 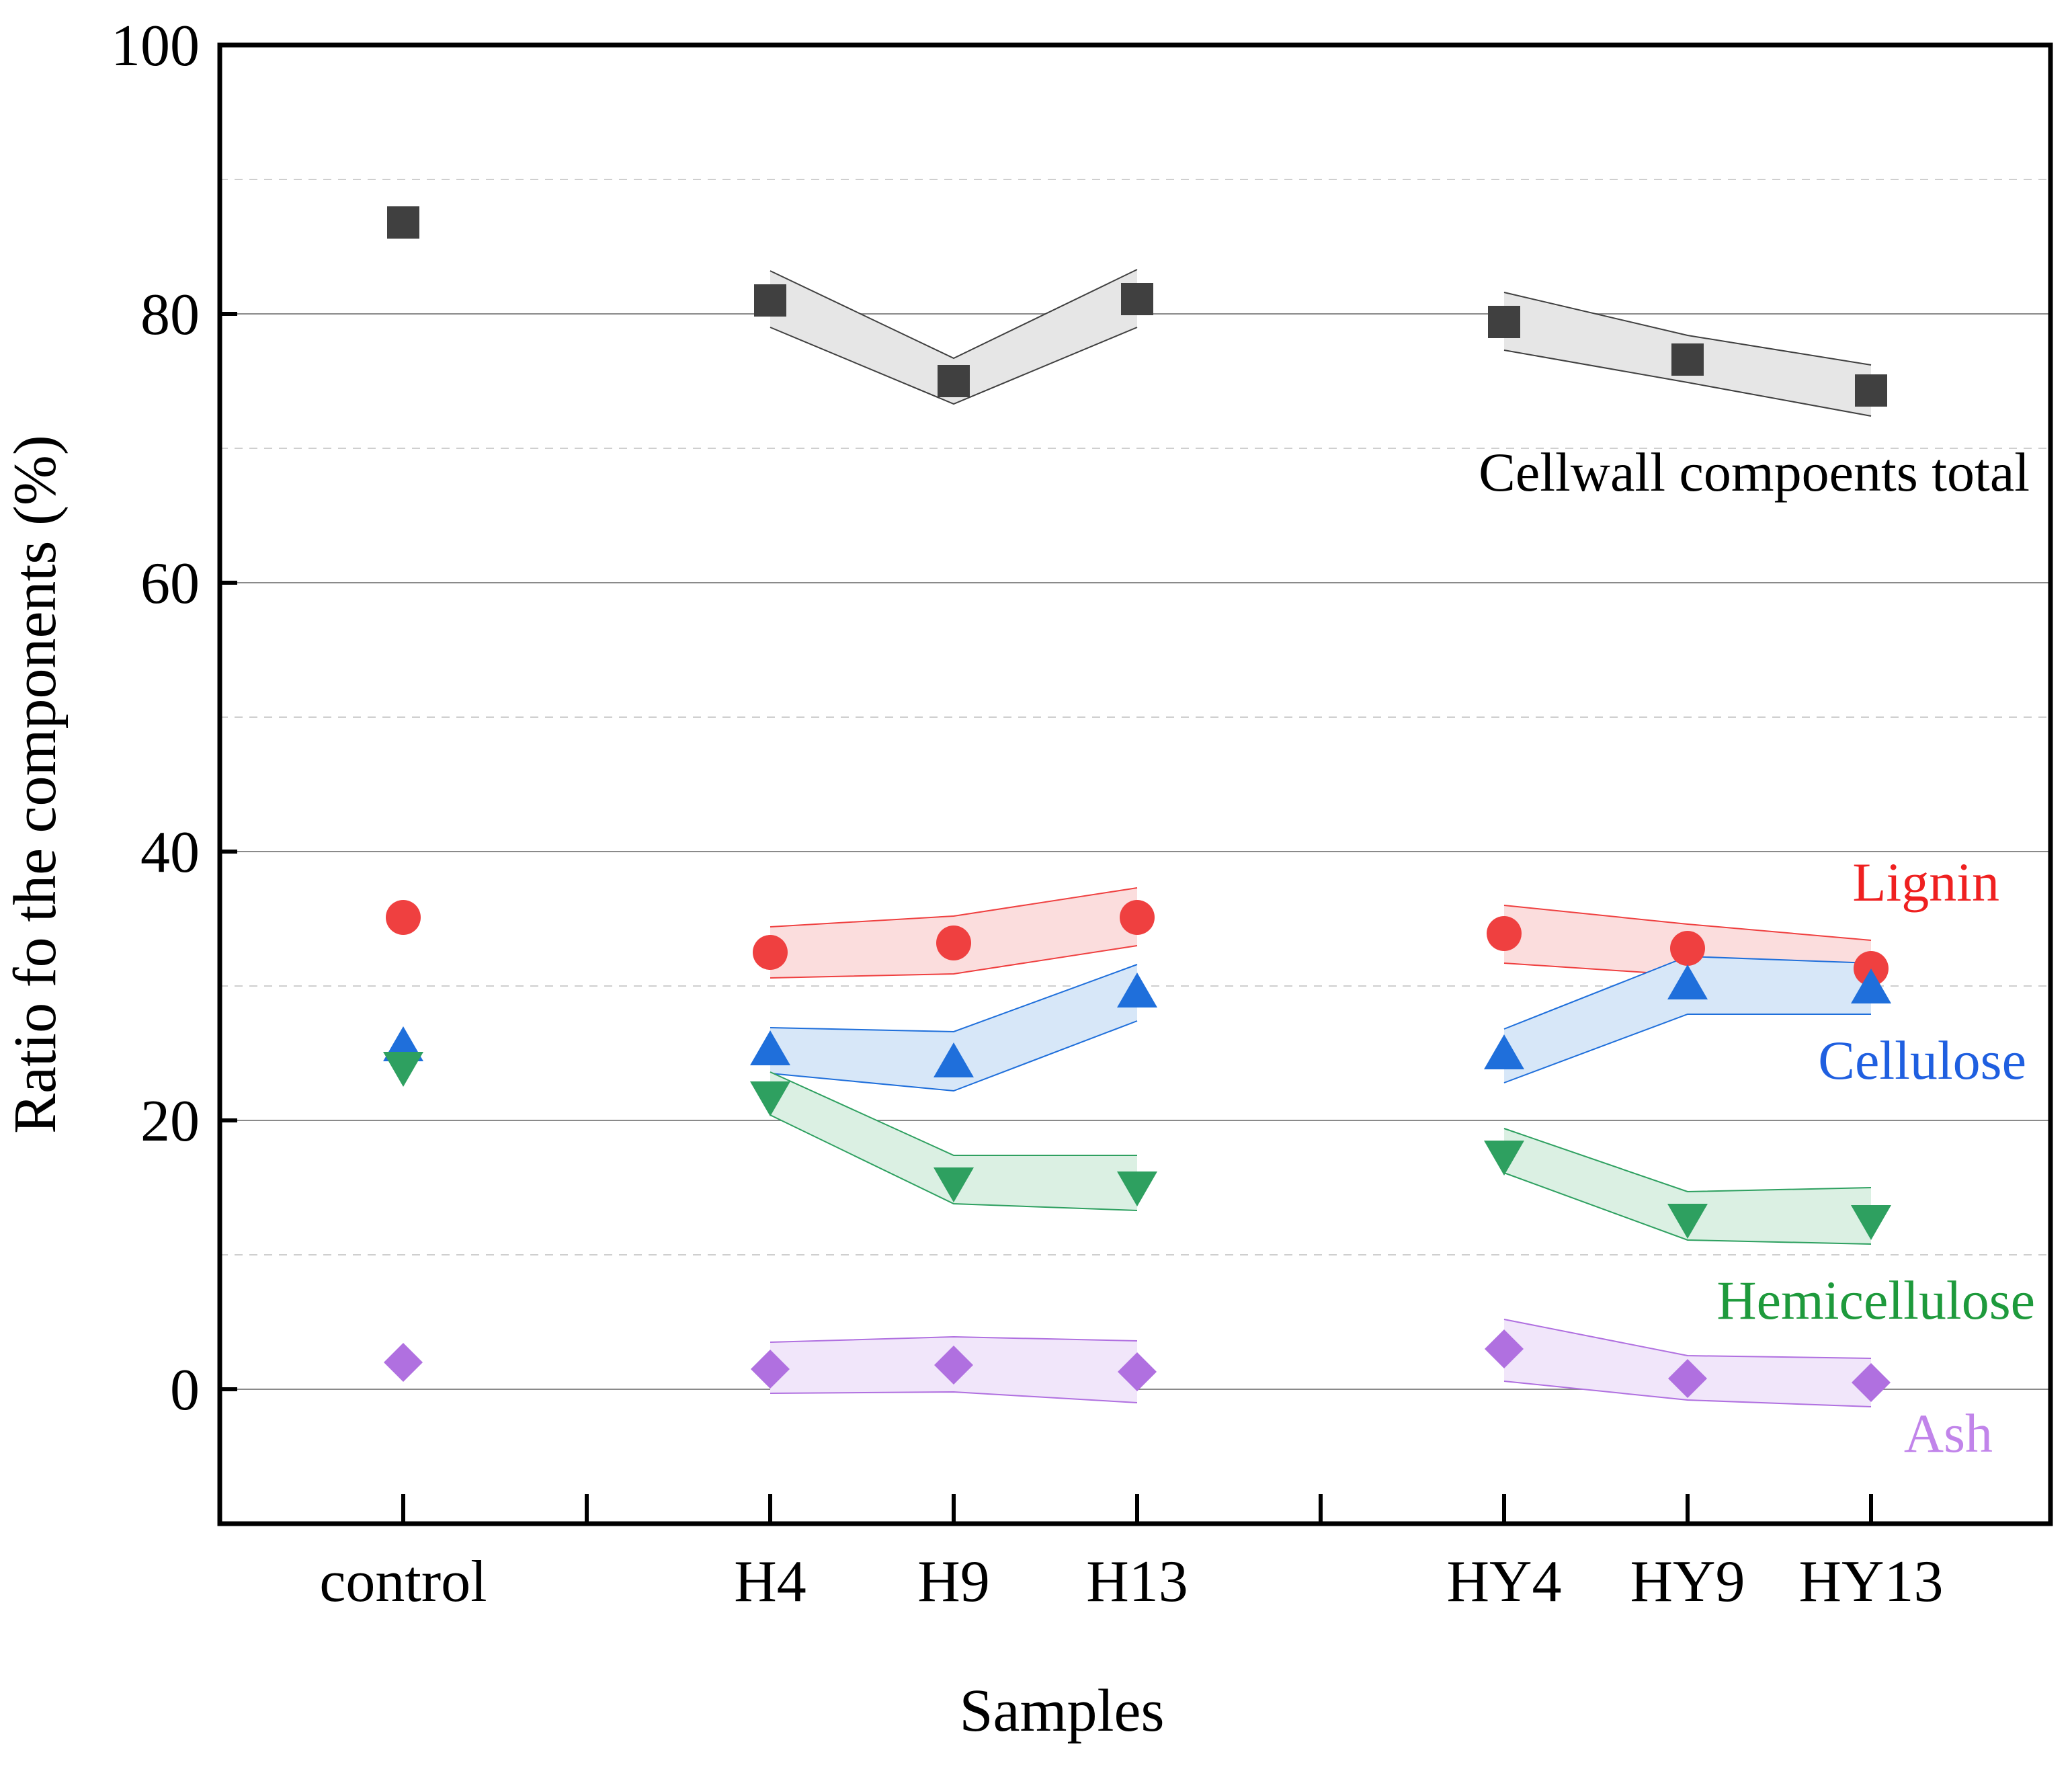 What do you see at coordinates (1871, 390) in the screenshot?
I see `point-cellwall-compoents-total-hy13` at bounding box center [1871, 390].